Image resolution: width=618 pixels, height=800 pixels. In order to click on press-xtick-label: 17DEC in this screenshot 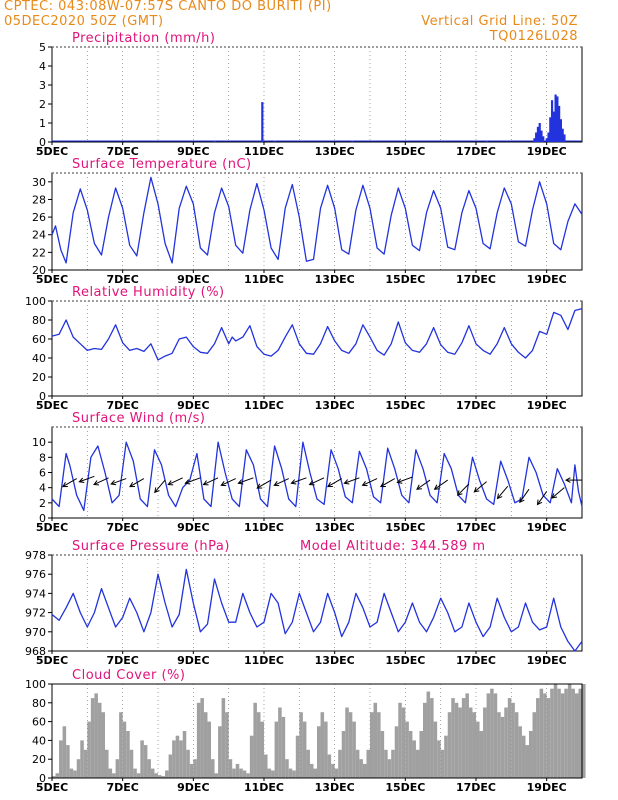, I will do `click(476, 660)`.